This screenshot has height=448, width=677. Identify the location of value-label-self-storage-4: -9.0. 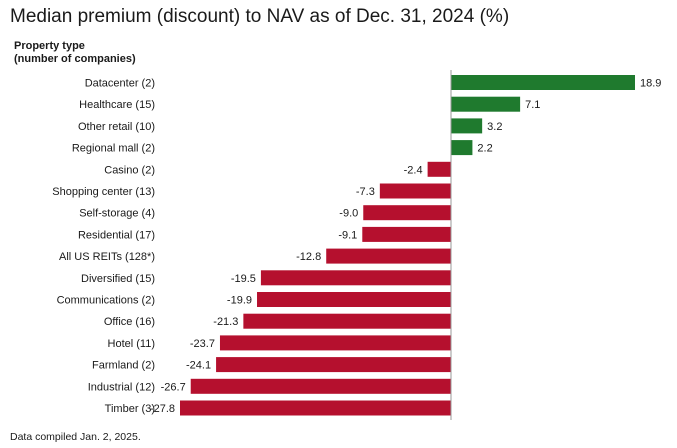
(348, 214).